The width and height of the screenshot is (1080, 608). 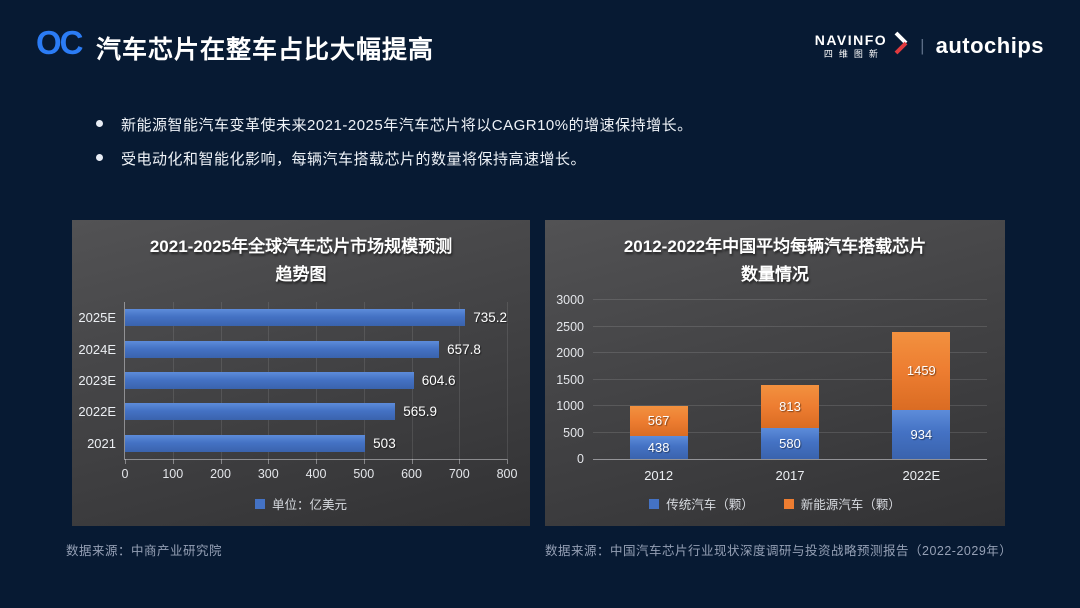 What do you see at coordinates (570, 353) in the screenshot?
I see `y-tick-label: 2000` at bounding box center [570, 353].